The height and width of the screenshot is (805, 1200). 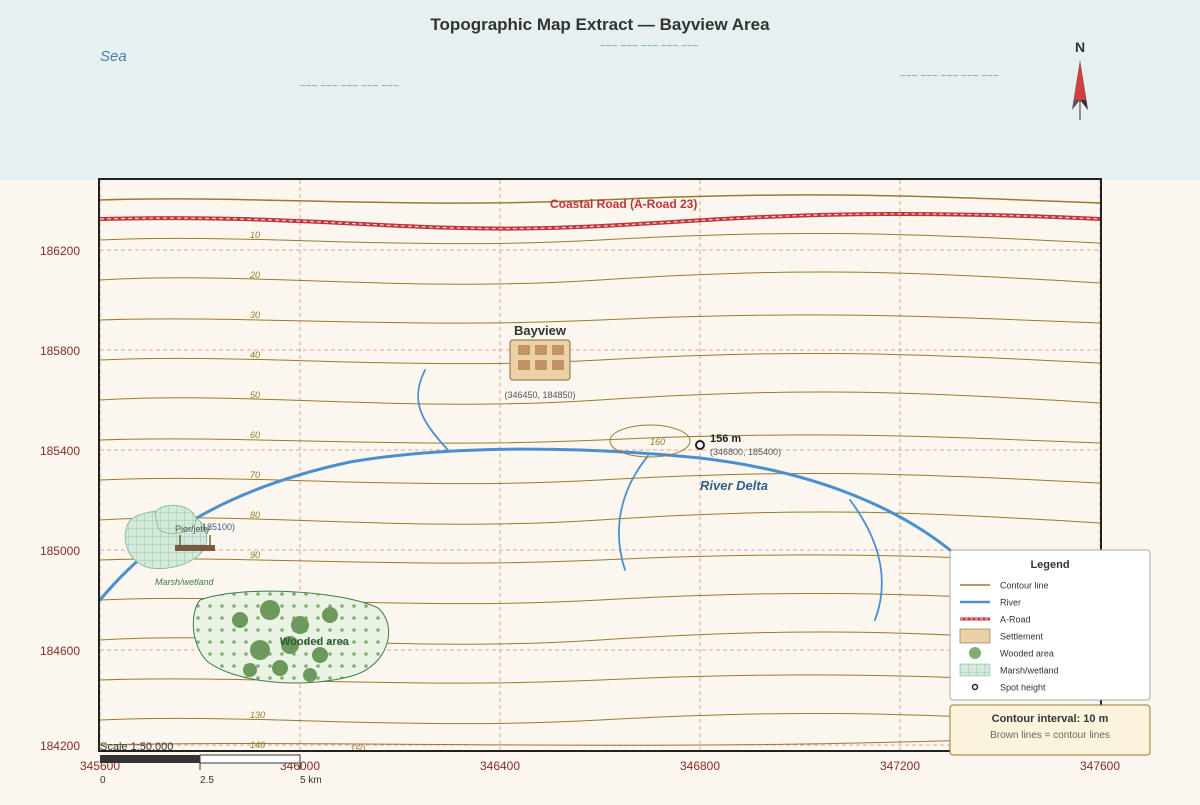 What do you see at coordinates (218, 527) in the screenshot?
I see `pier-coord: 185100)` at bounding box center [218, 527].